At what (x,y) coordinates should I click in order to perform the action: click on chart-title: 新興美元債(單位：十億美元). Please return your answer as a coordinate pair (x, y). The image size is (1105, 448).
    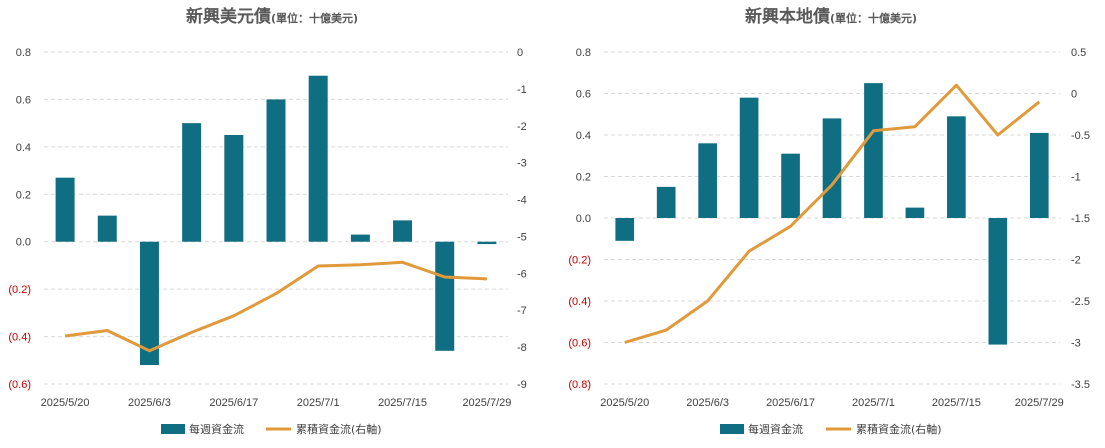
    Looking at the image, I should click on (272, 16).